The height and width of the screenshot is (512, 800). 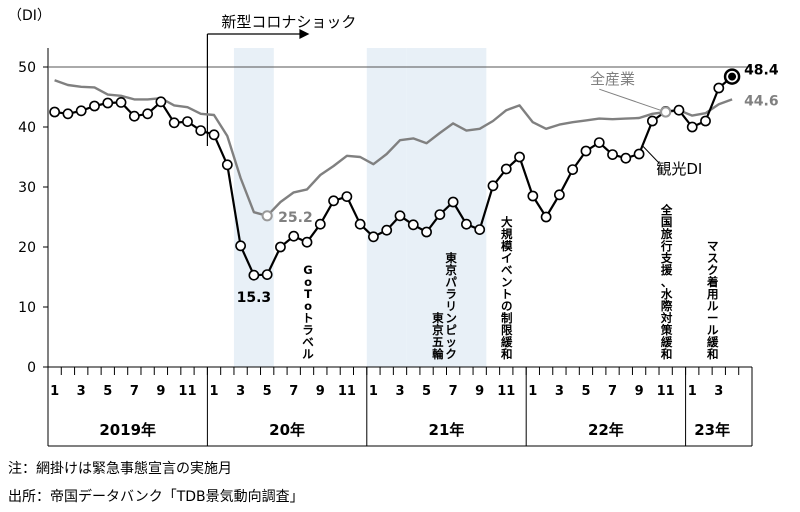 What do you see at coordinates (31, 368) in the screenshot?
I see `y-tick-label: 0` at bounding box center [31, 368].